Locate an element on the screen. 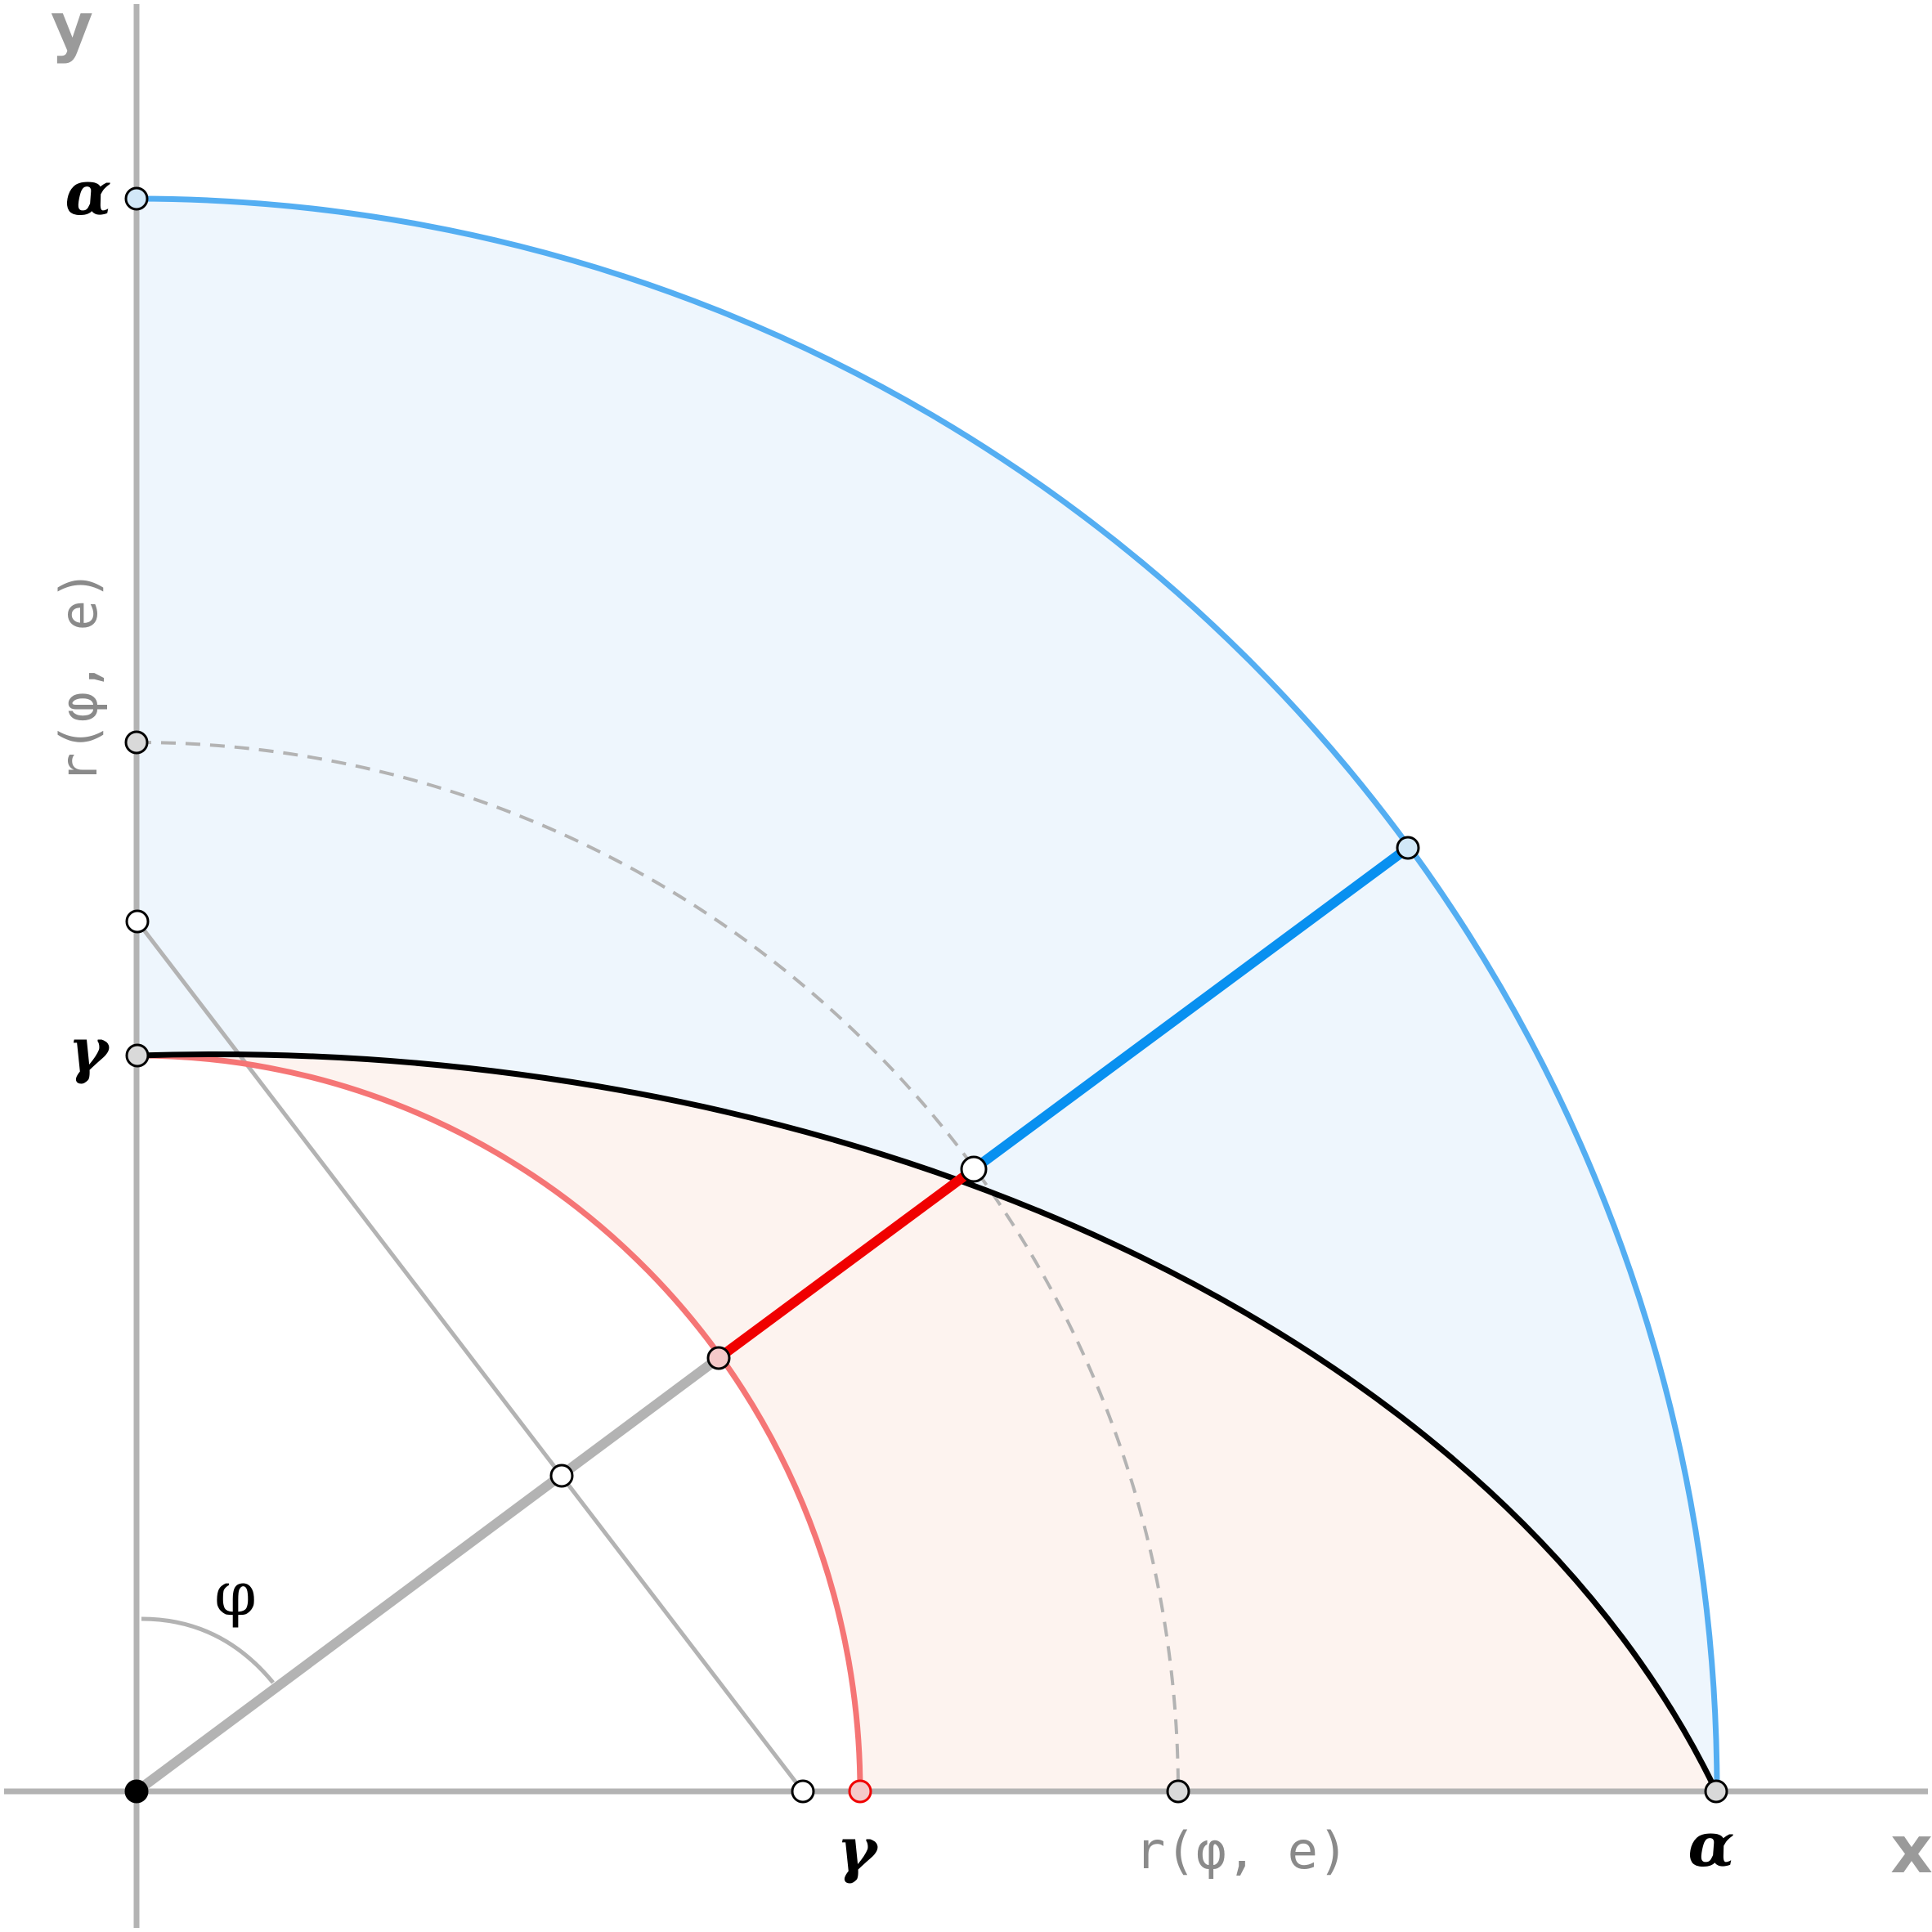  point-radius-y is located at coordinates (136, 742).